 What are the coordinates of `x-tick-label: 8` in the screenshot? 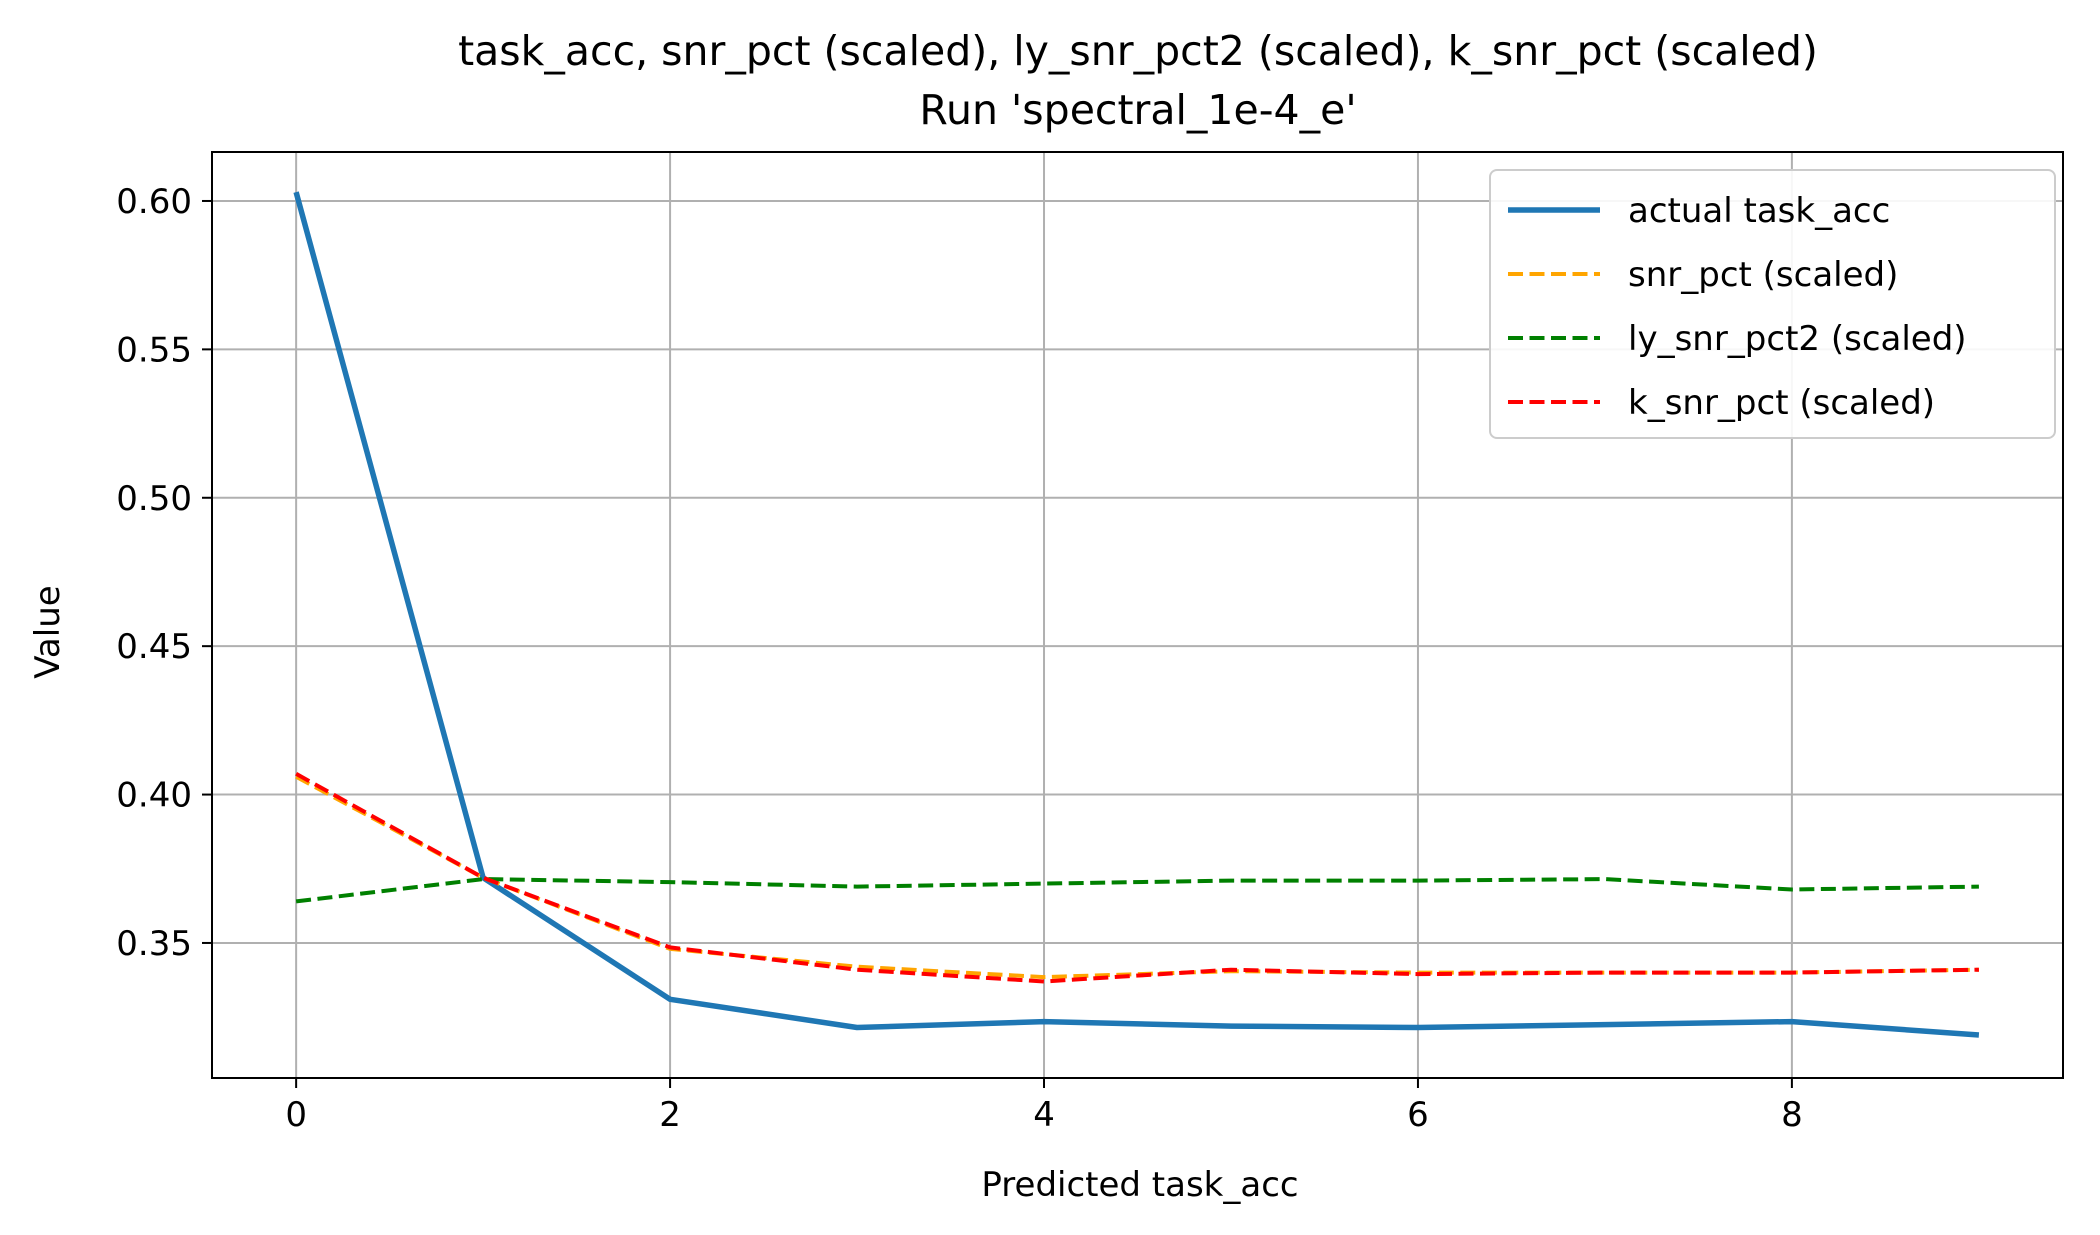 It's located at (1792, 1115).